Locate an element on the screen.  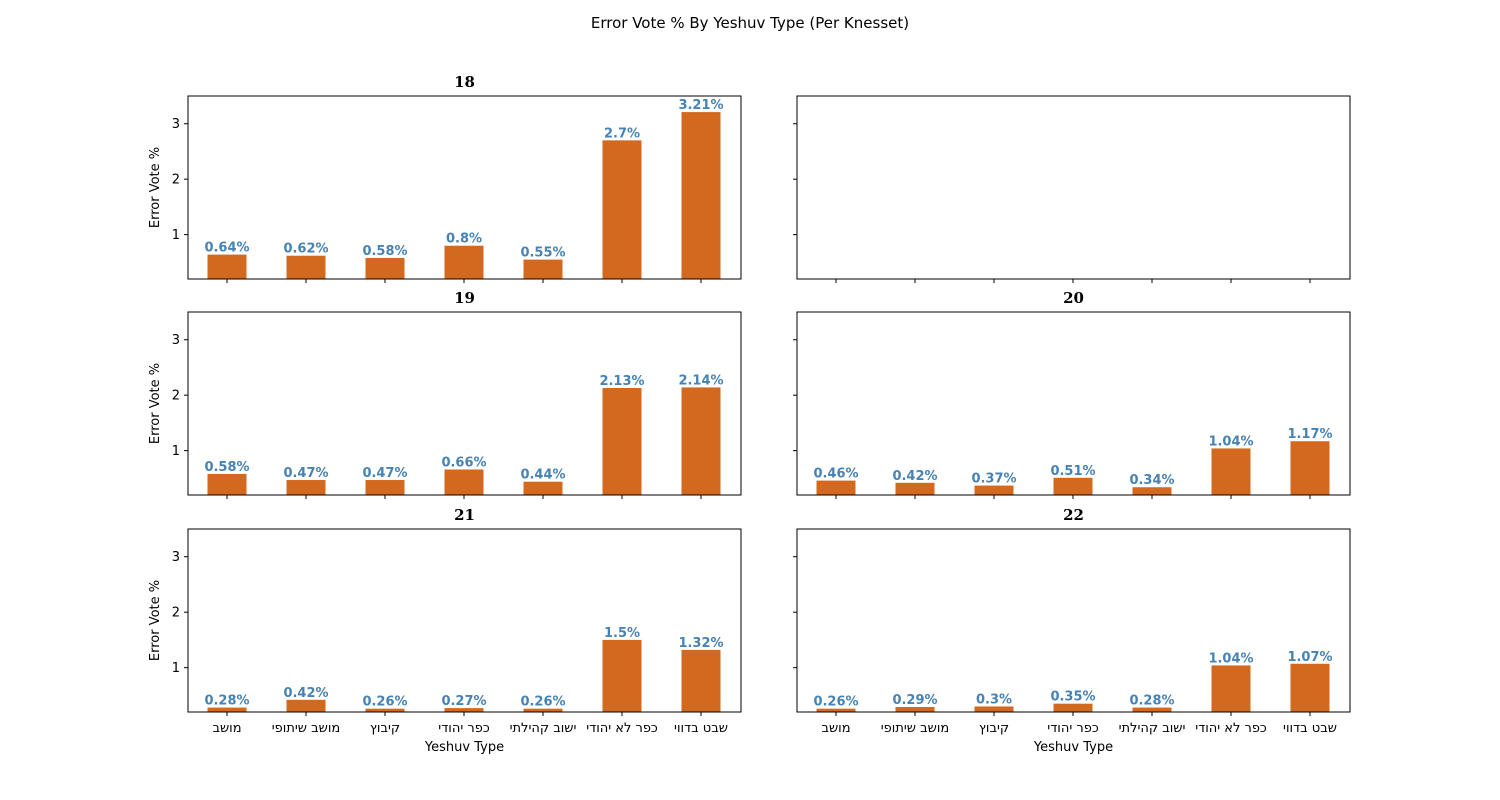
data-label: 0.3% is located at coordinates (994, 699).